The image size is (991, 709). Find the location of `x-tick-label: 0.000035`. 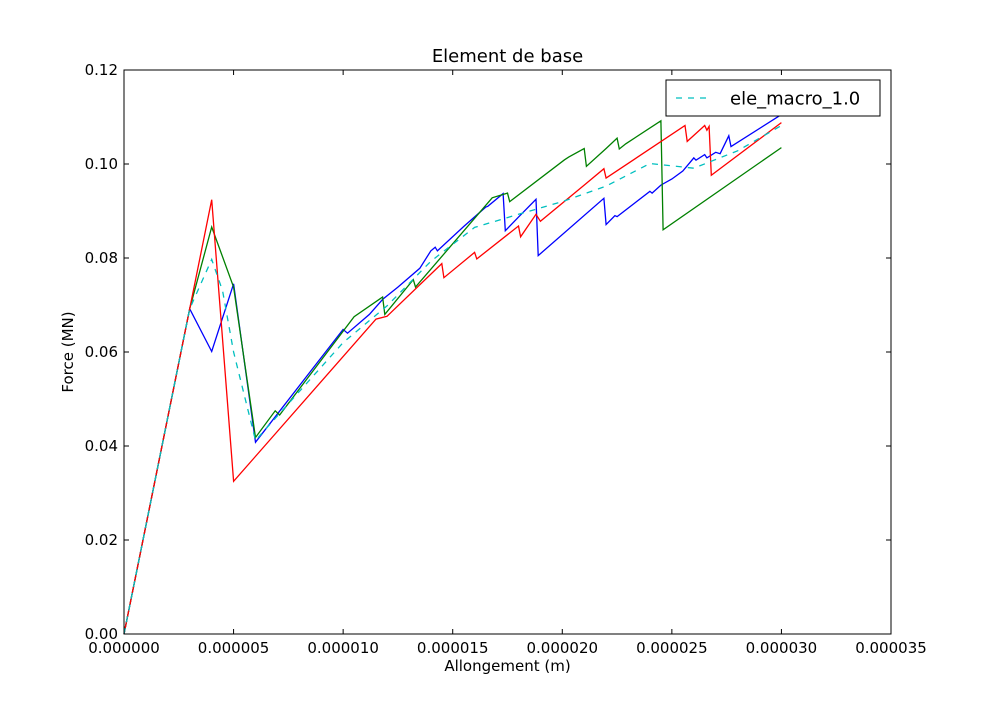

x-tick-label: 0.000035 is located at coordinates (891, 648).